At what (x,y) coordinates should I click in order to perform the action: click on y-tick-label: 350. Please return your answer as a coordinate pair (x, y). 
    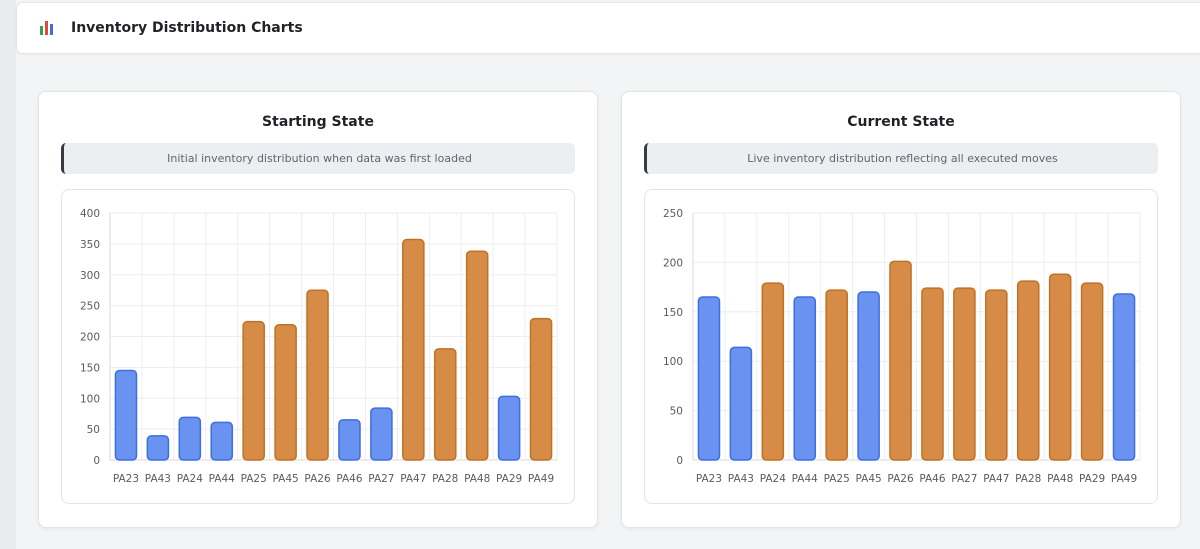
    Looking at the image, I should click on (90, 245).